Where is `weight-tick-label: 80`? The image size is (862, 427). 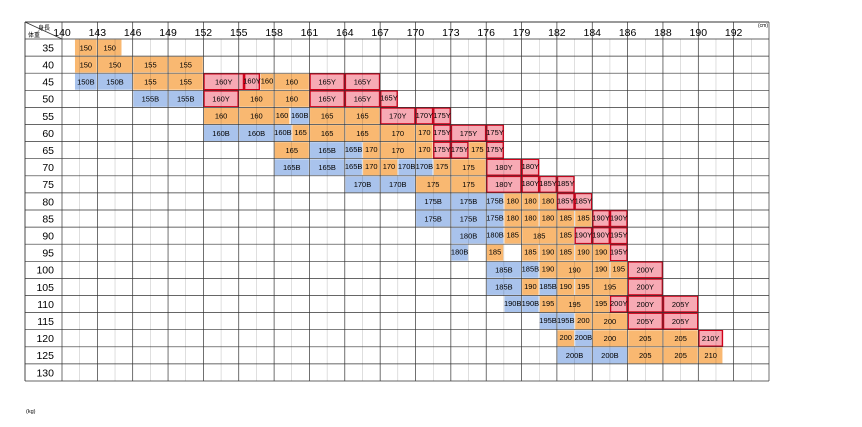
weight-tick-label: 80 is located at coordinates (48, 202).